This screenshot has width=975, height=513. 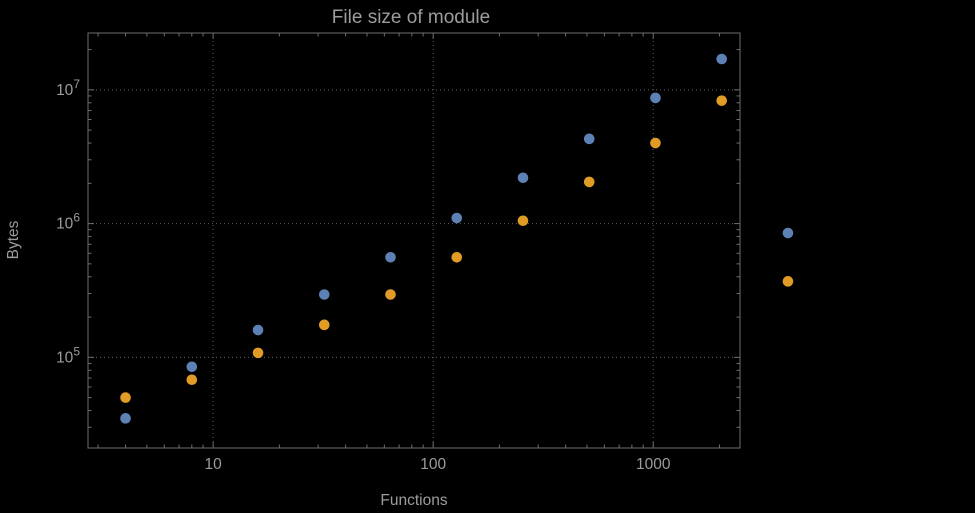 What do you see at coordinates (68, 222) in the screenshot?
I see `y-tick-label: 10⁶` at bounding box center [68, 222].